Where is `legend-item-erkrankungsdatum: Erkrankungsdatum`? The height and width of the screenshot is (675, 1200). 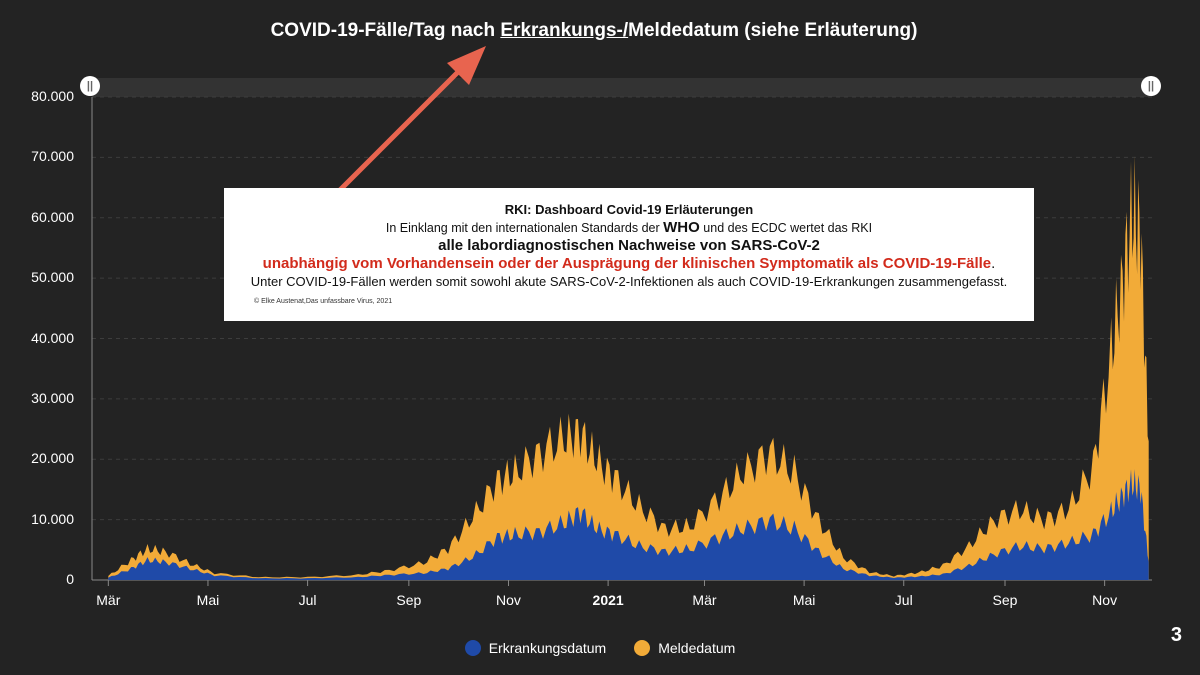
legend-item-erkrankungsdatum: Erkrankungsdatum is located at coordinates (535, 648).